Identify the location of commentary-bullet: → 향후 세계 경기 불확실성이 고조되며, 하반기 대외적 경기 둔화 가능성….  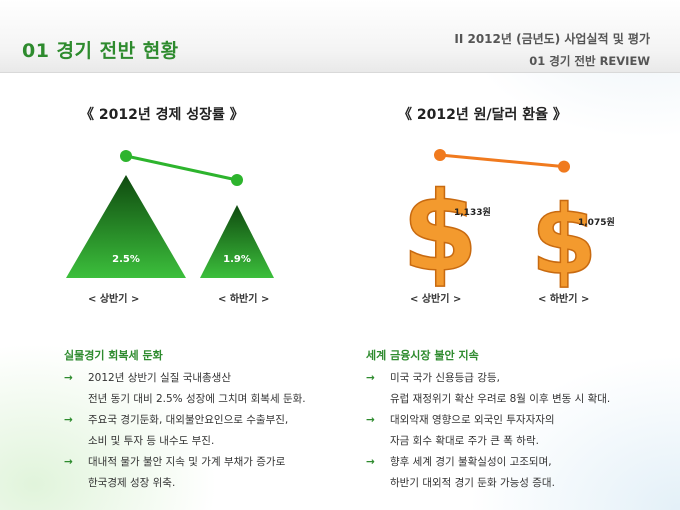
(488, 473).